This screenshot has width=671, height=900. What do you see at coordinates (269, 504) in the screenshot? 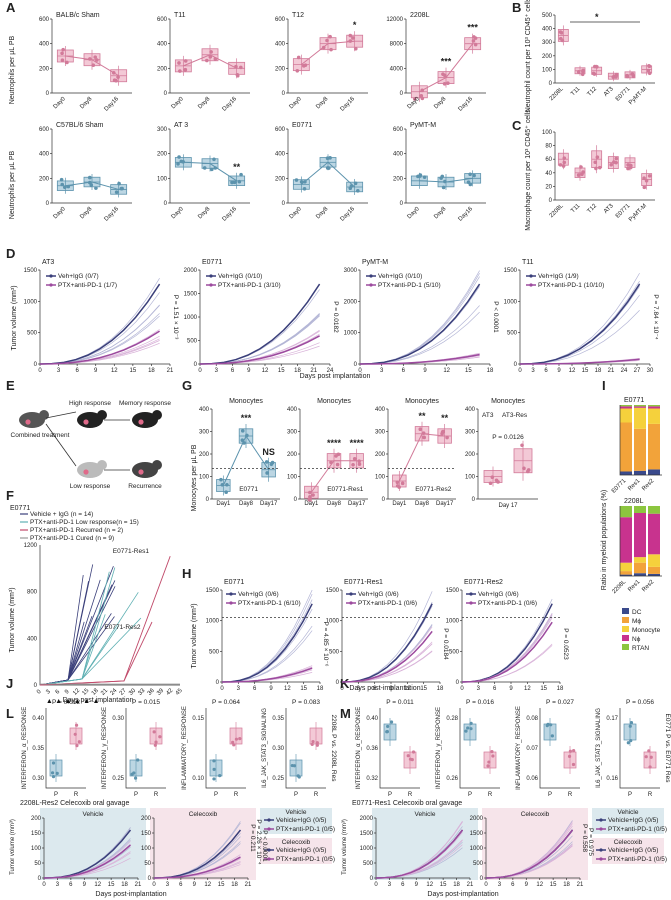
I see `x-tick-label: Day17` at bounding box center [269, 504].